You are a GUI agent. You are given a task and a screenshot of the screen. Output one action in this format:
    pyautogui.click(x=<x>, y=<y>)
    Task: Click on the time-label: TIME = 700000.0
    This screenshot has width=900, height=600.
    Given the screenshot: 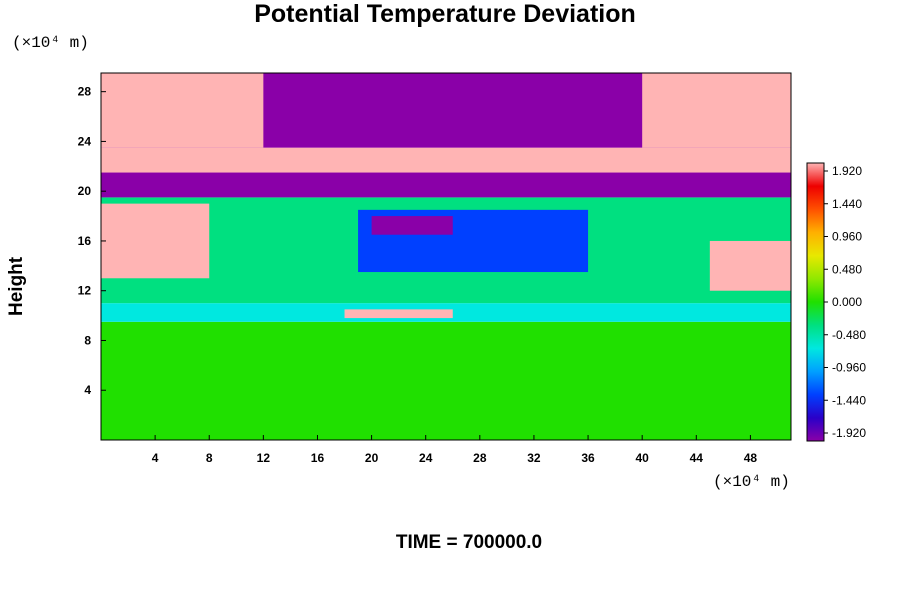 What is the action you would take?
    pyautogui.click(x=469, y=542)
    